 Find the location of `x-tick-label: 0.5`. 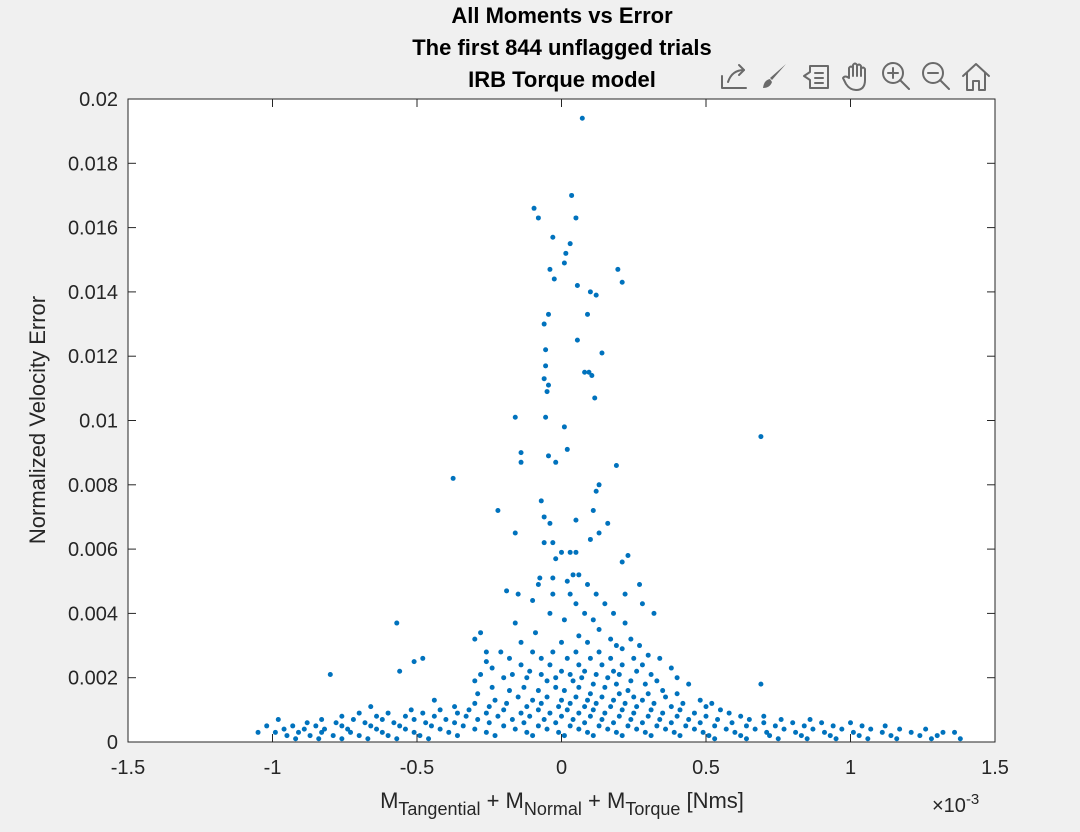

x-tick-label: 0.5 is located at coordinates (706, 768).